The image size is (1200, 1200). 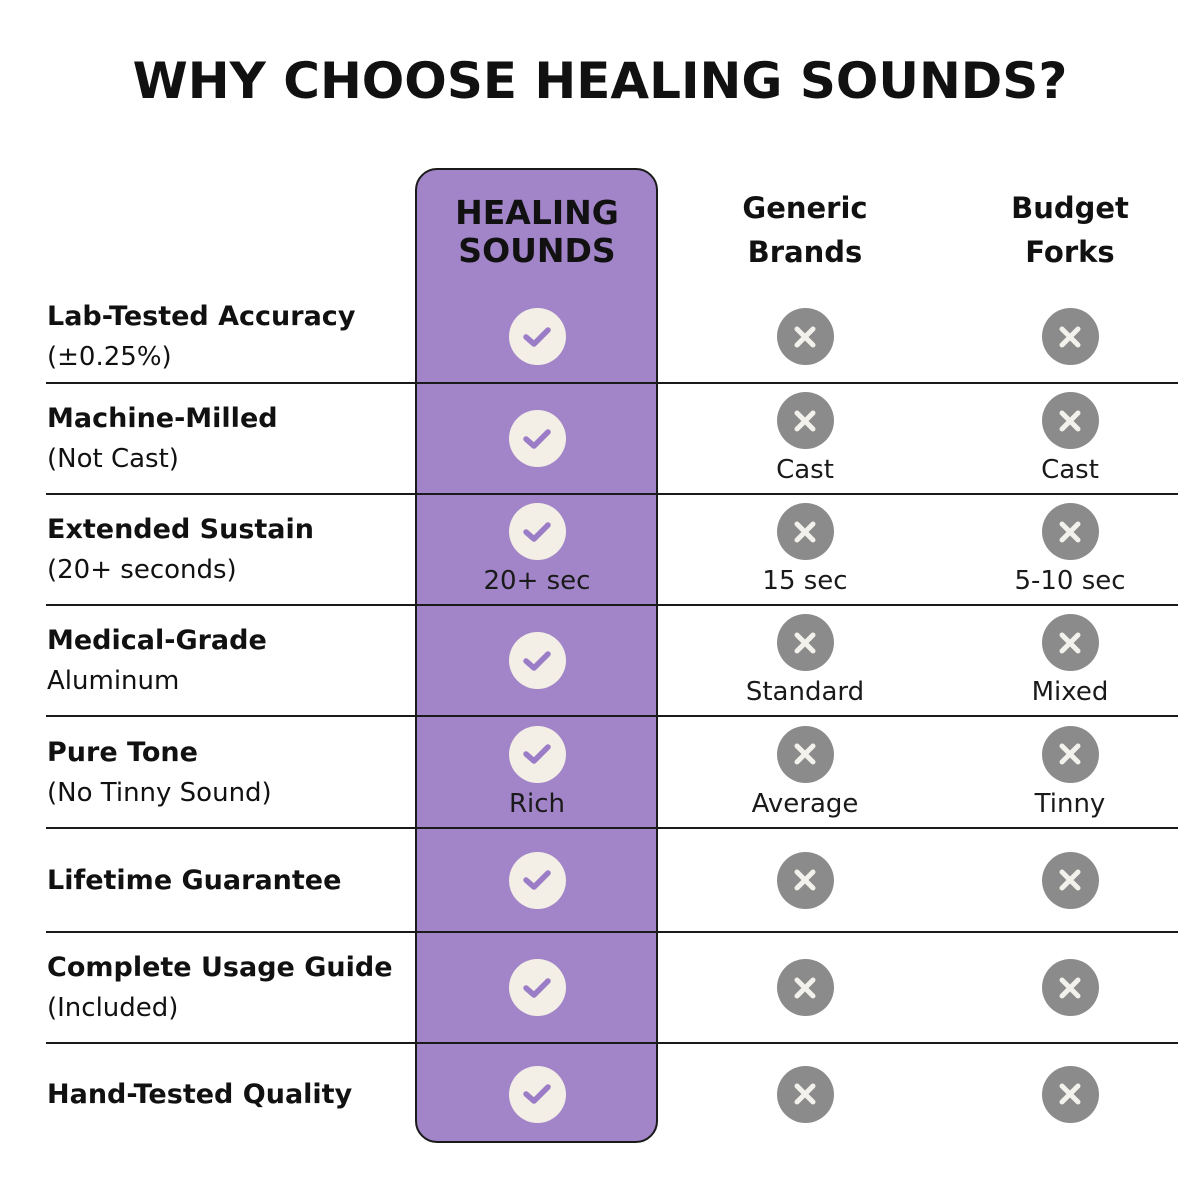 I want to click on cell-label: 5-10 sec, so click(x=1070, y=581).